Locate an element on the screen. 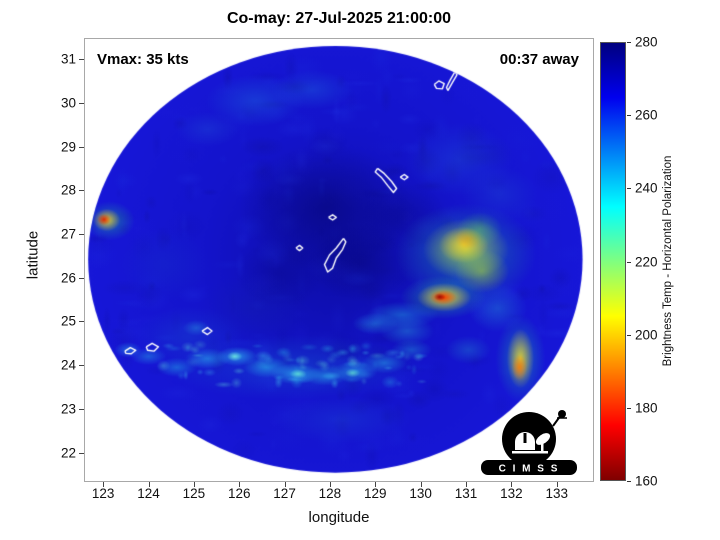 The height and width of the screenshot is (540, 720). colorbar-tick-label: 280 is located at coordinates (646, 42).